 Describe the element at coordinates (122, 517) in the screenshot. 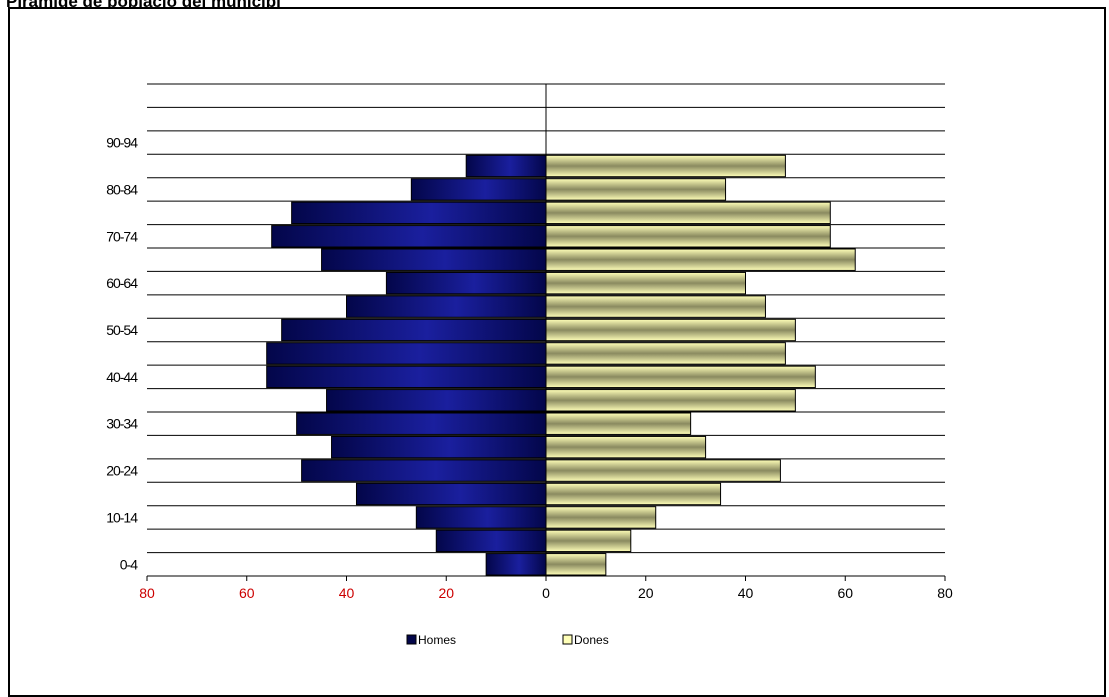

I see `y-tick-label: 10-14` at that location.